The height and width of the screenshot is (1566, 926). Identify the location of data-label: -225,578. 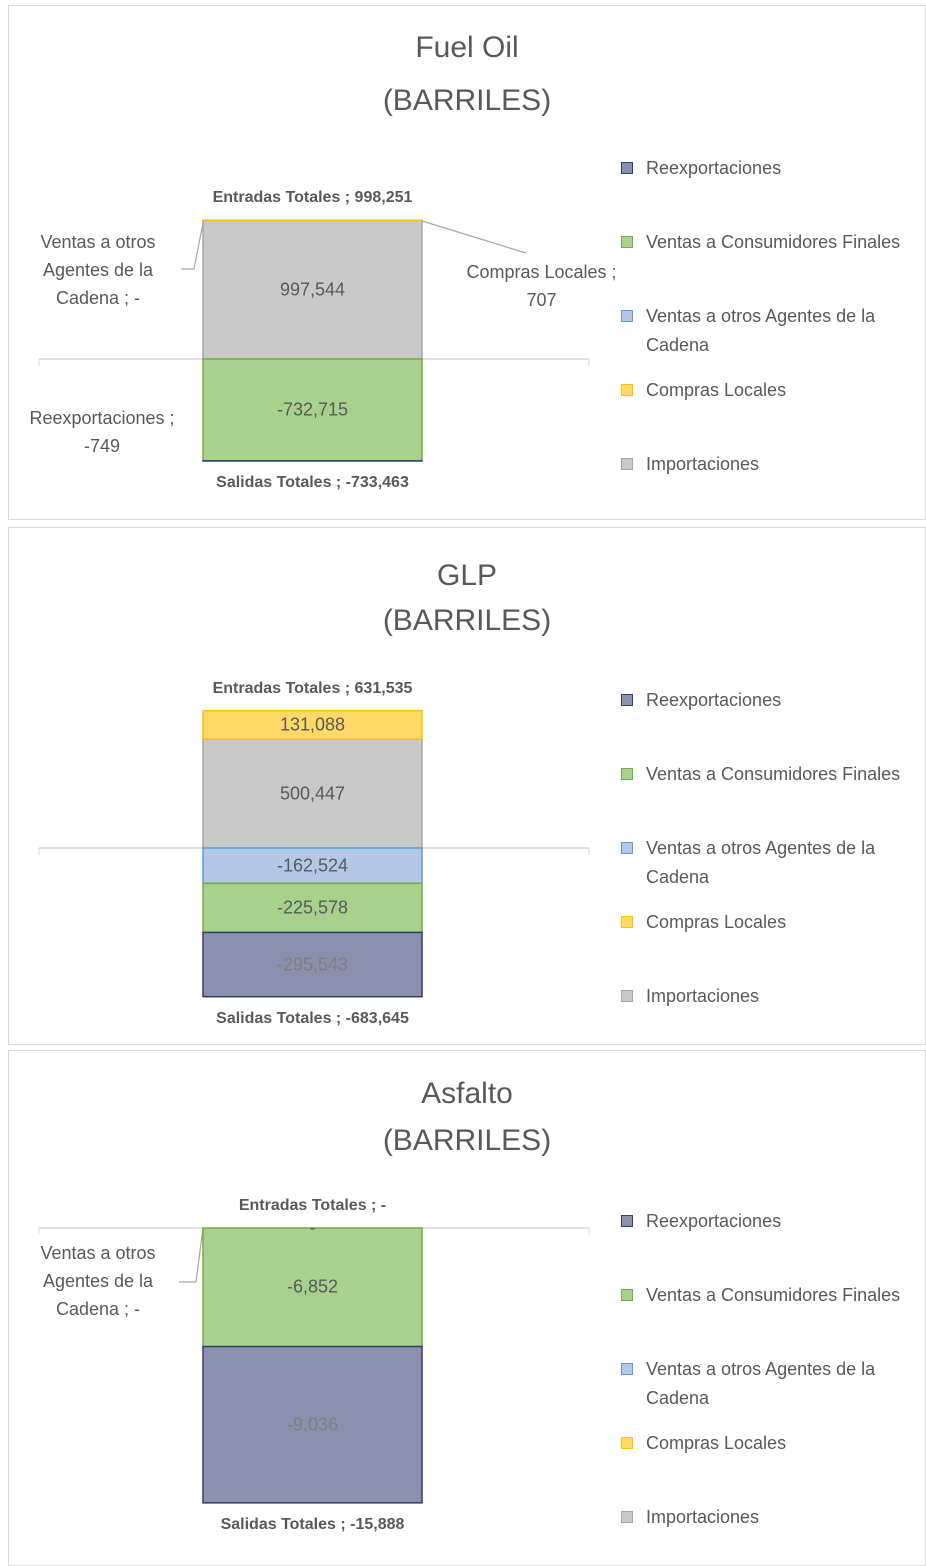
(312, 907).